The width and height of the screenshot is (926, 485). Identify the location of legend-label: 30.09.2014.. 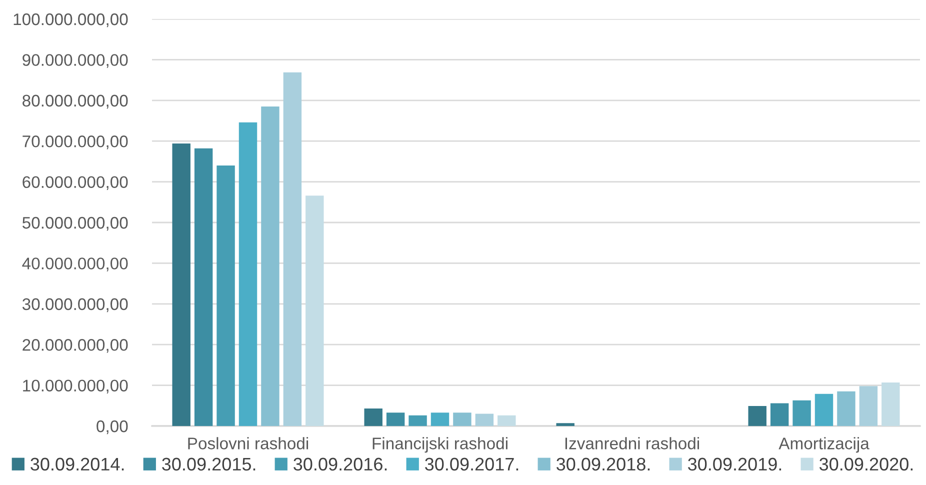
(77, 464).